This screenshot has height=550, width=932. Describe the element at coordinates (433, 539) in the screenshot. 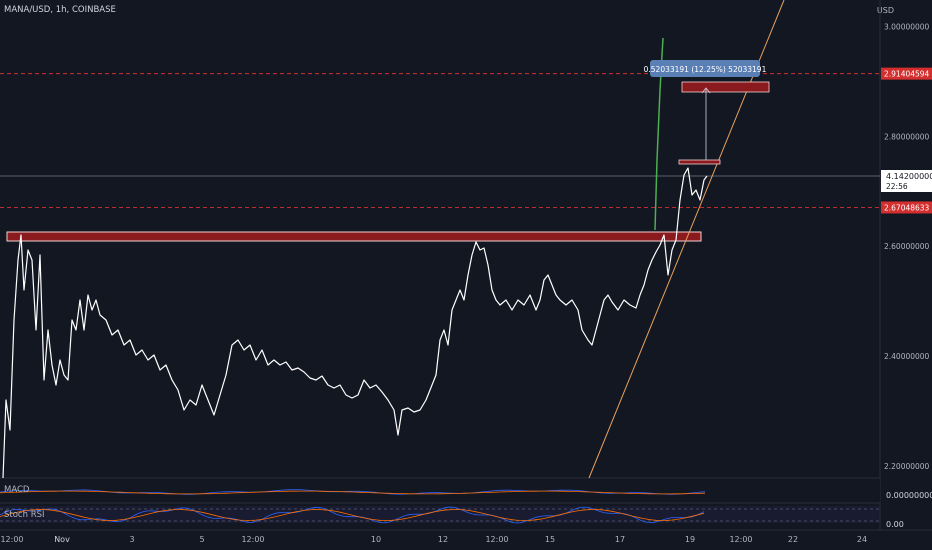

I see `time-axis-ticks: 12:00 Nov 3 5 12:00 10 12 12:00 15 17 19 12:00 22 24` at that location.